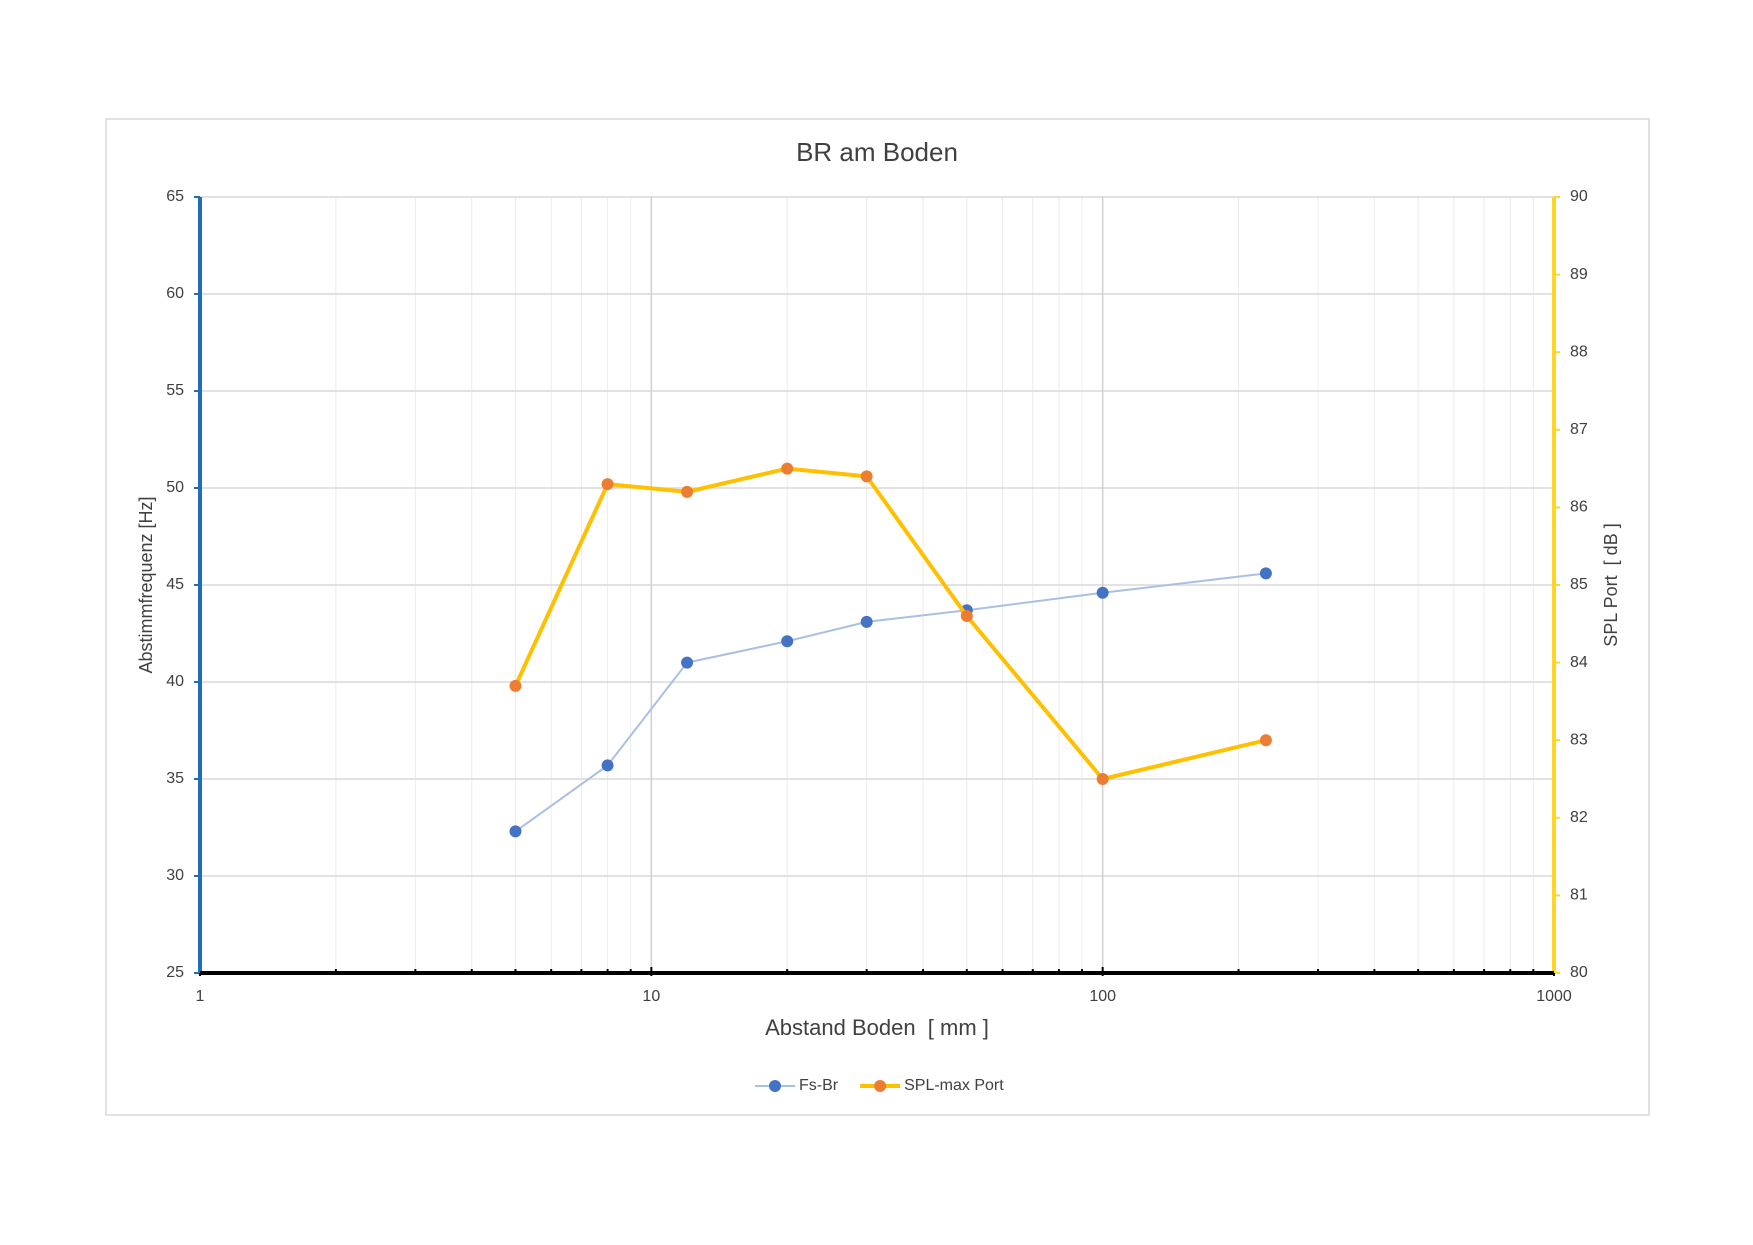  Describe the element at coordinates (1579, 429) in the screenshot. I see `y2-tick-label: 87` at that location.